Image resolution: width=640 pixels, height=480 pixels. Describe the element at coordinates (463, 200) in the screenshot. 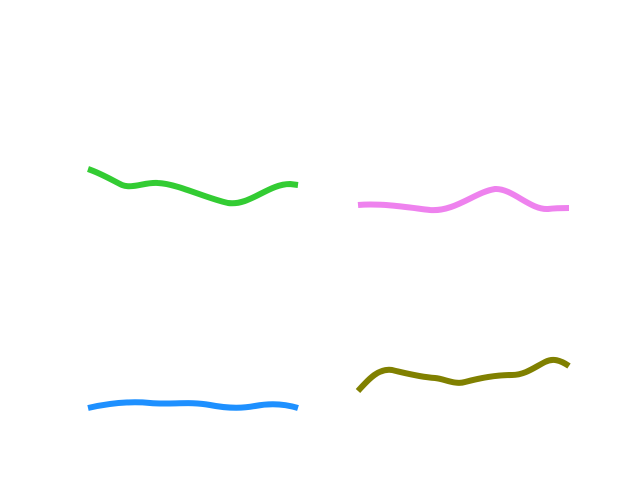

I see `violet-squiggle` at that location.